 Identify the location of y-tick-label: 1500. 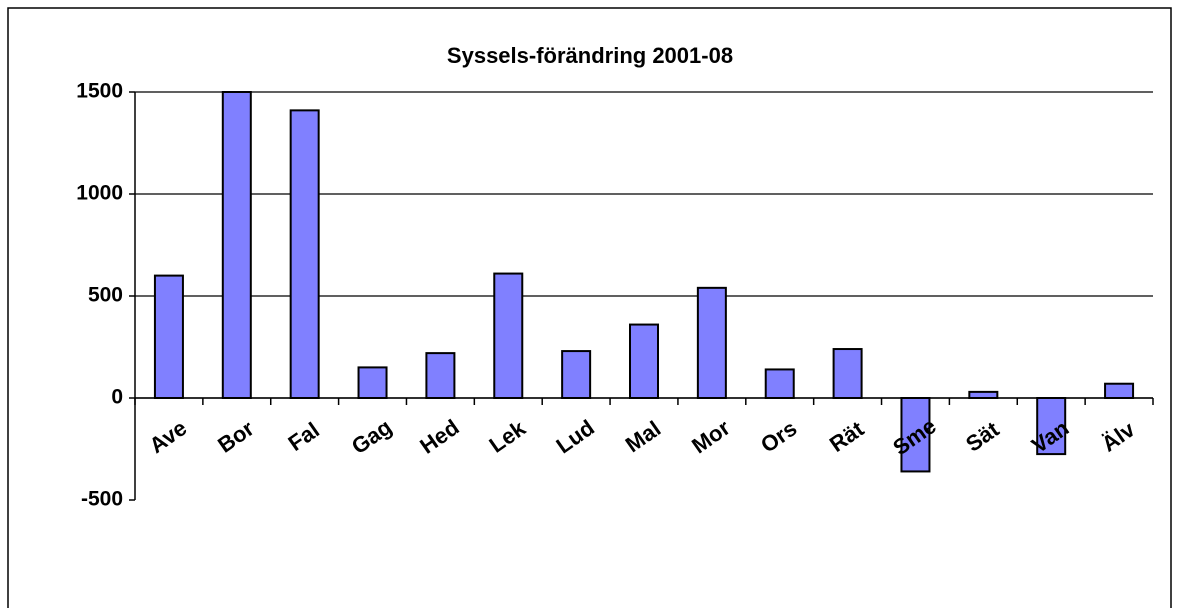
(99, 91).